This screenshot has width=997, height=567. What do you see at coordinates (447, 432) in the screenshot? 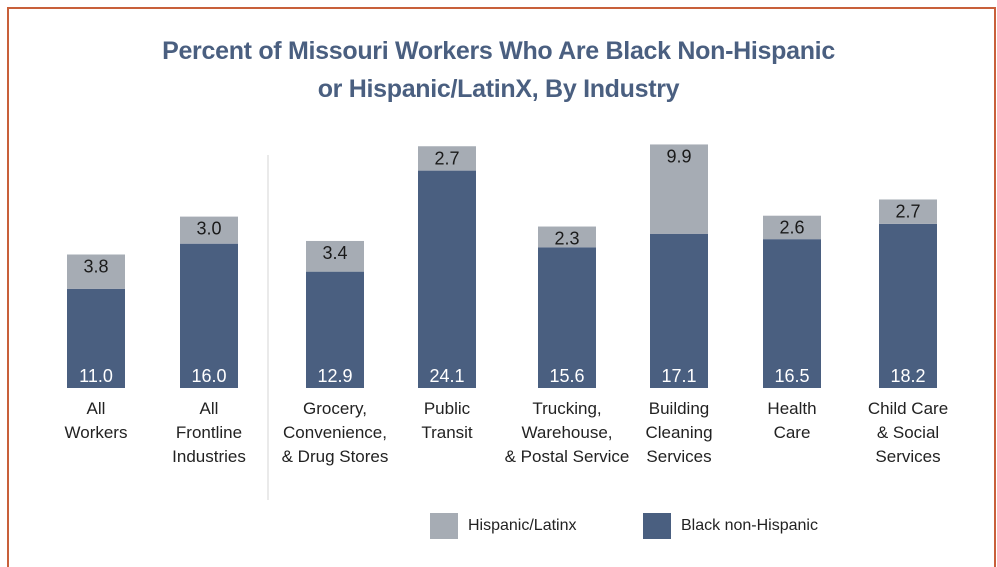
I see `category-label: Transit` at bounding box center [447, 432].